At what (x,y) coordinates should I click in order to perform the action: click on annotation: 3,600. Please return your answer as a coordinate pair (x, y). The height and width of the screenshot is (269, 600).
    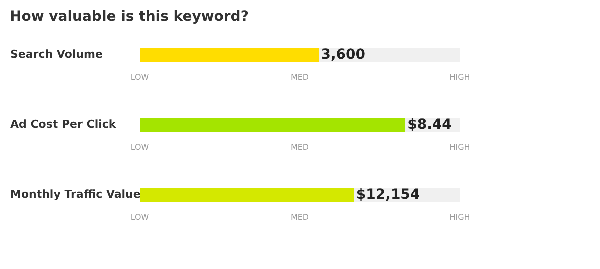
    Looking at the image, I should click on (343, 55).